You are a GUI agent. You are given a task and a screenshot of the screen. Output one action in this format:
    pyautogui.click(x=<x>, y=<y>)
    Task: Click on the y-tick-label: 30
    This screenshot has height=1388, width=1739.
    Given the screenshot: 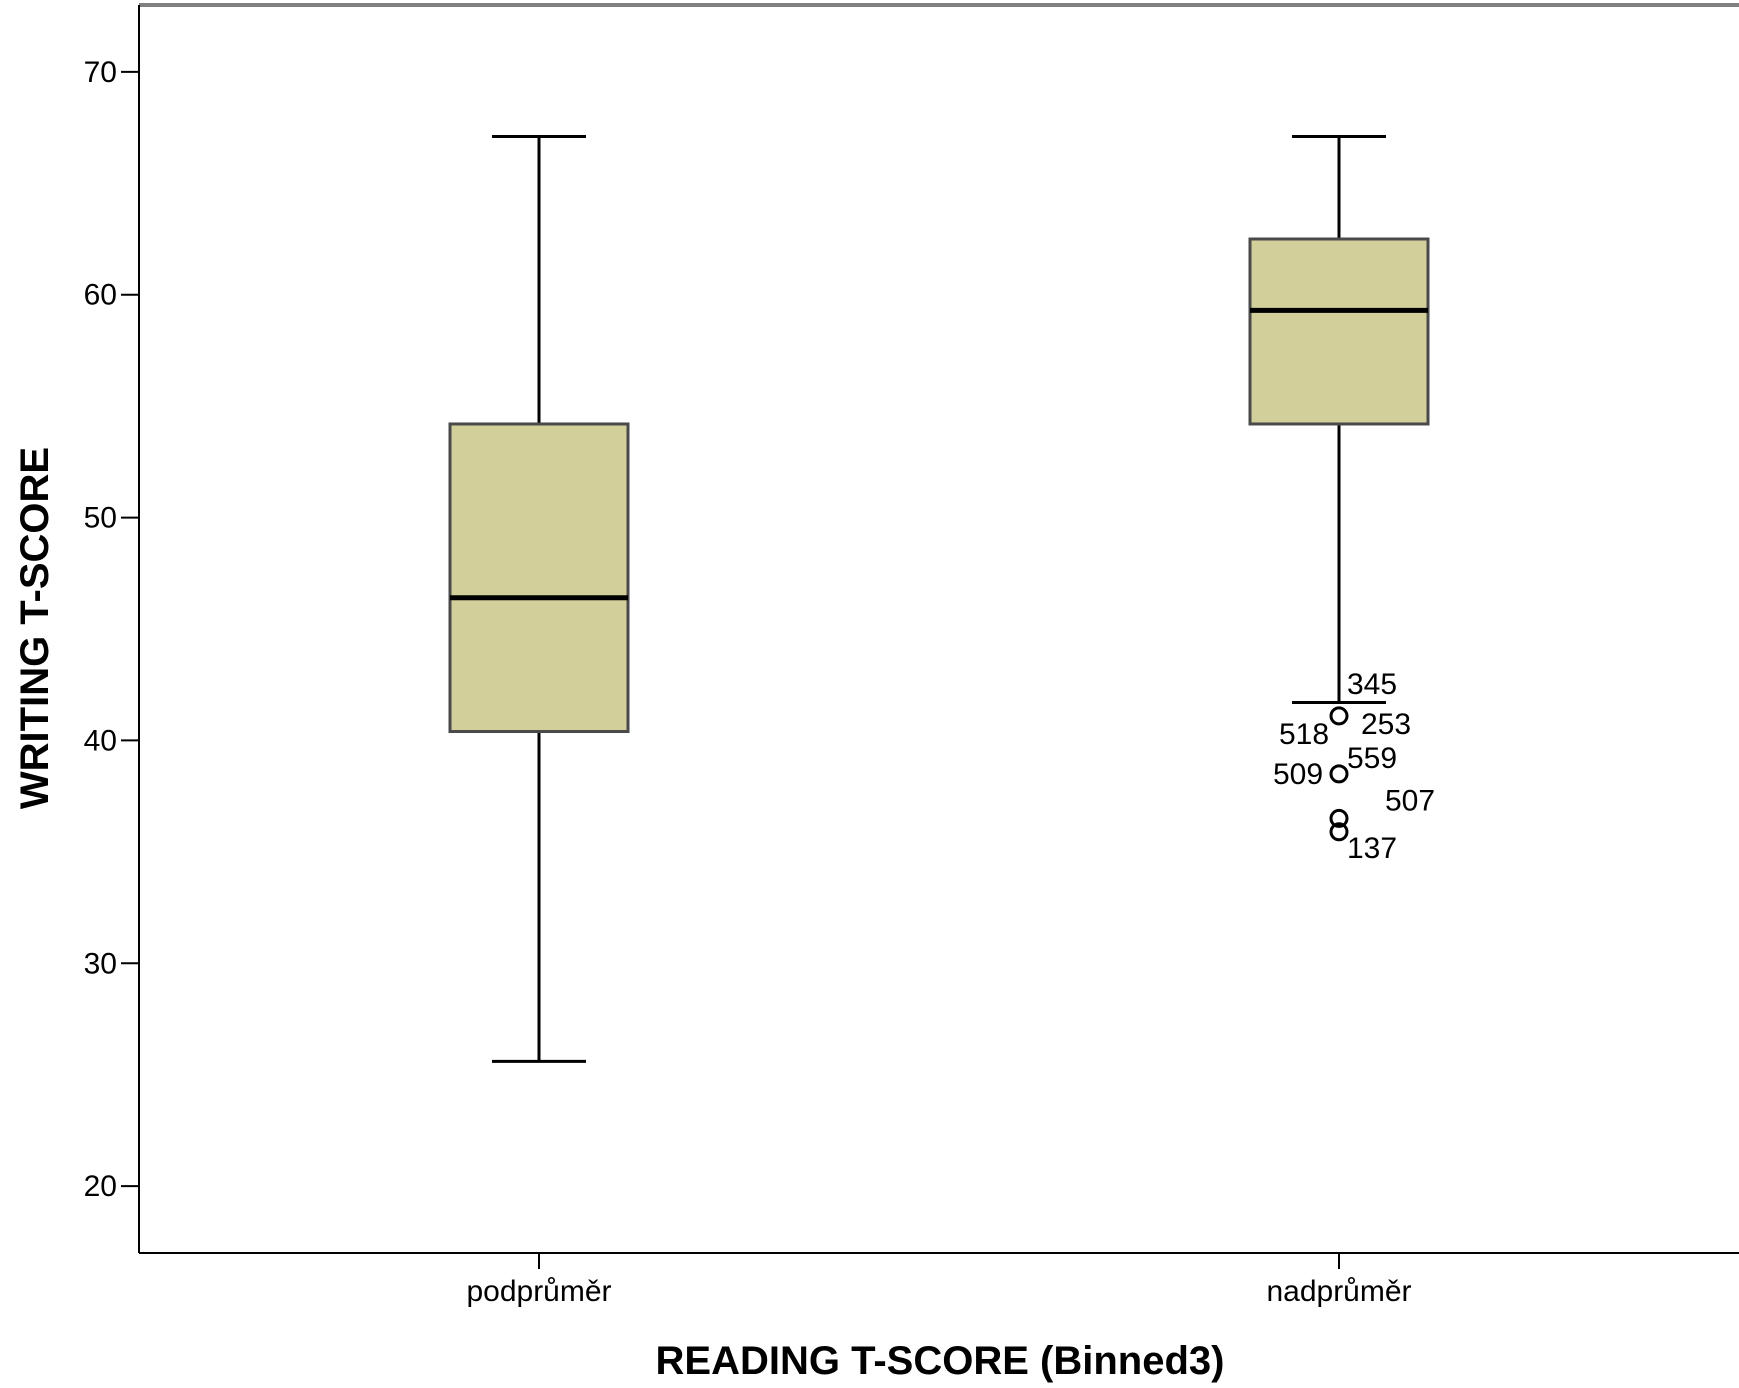 What is the action you would take?
    pyautogui.click(x=100, y=963)
    